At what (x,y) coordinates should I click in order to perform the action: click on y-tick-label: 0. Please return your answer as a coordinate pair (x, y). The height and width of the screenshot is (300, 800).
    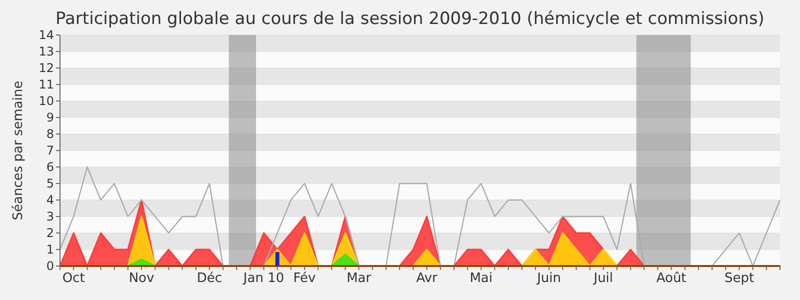
    Looking at the image, I should click on (50, 266).